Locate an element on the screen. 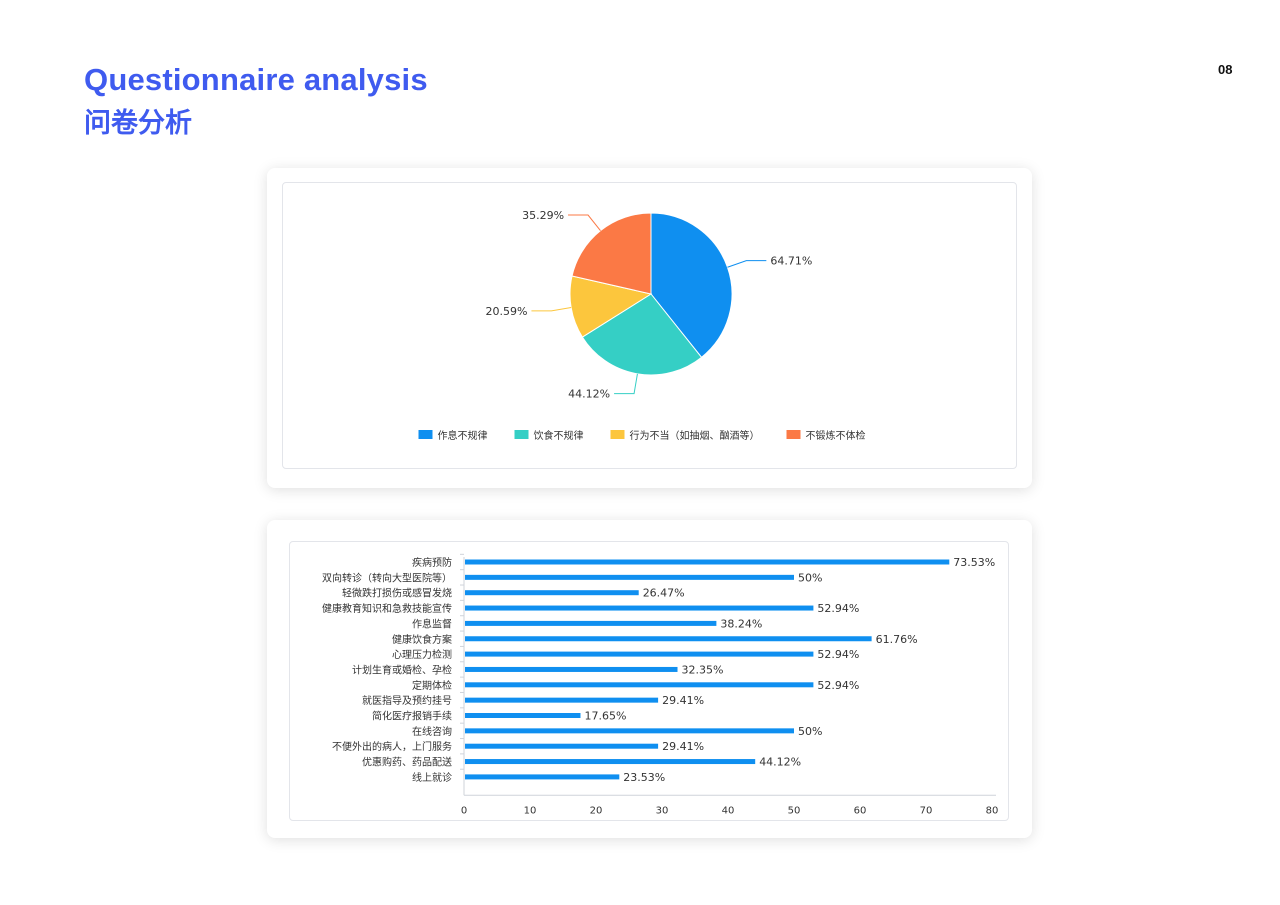 Image resolution: width=1280 pixels, height=905 pixels. bar-value-label: 38.24% is located at coordinates (741, 623).